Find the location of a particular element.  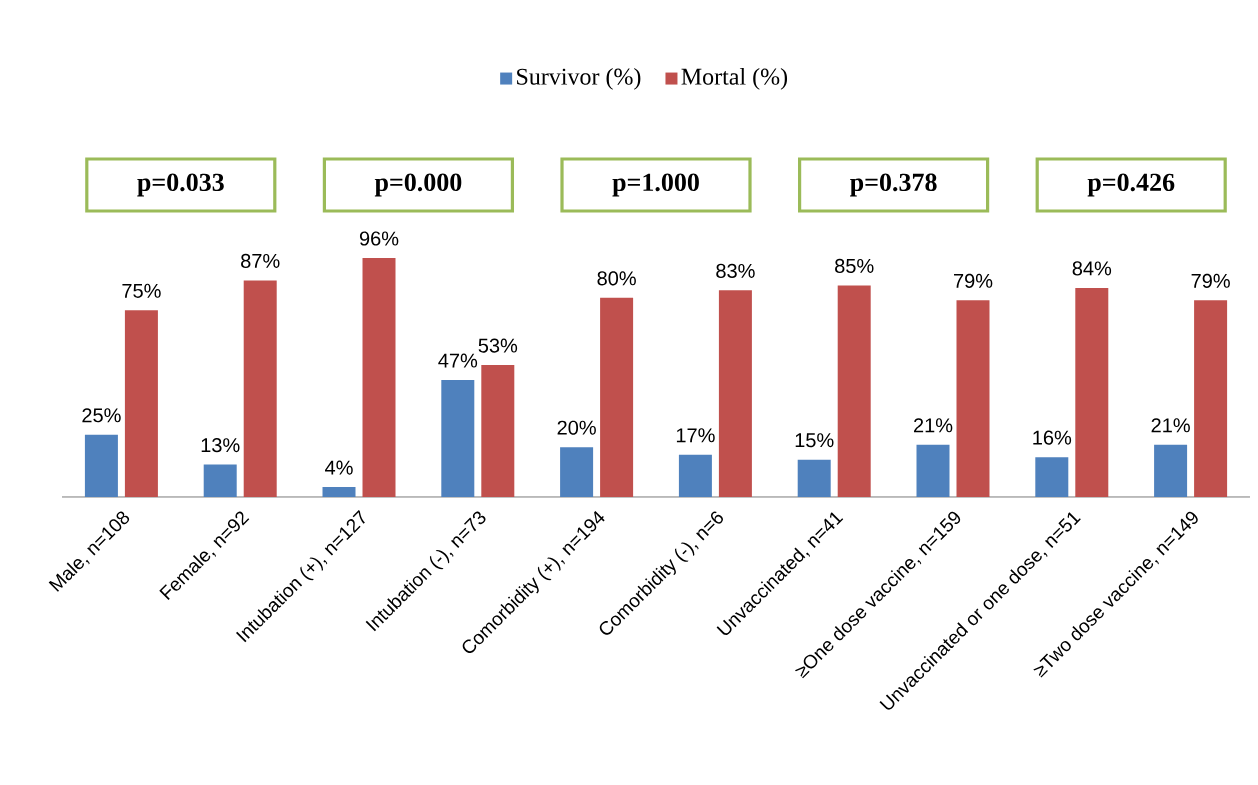

data-label: 15% is located at coordinates (814, 440).